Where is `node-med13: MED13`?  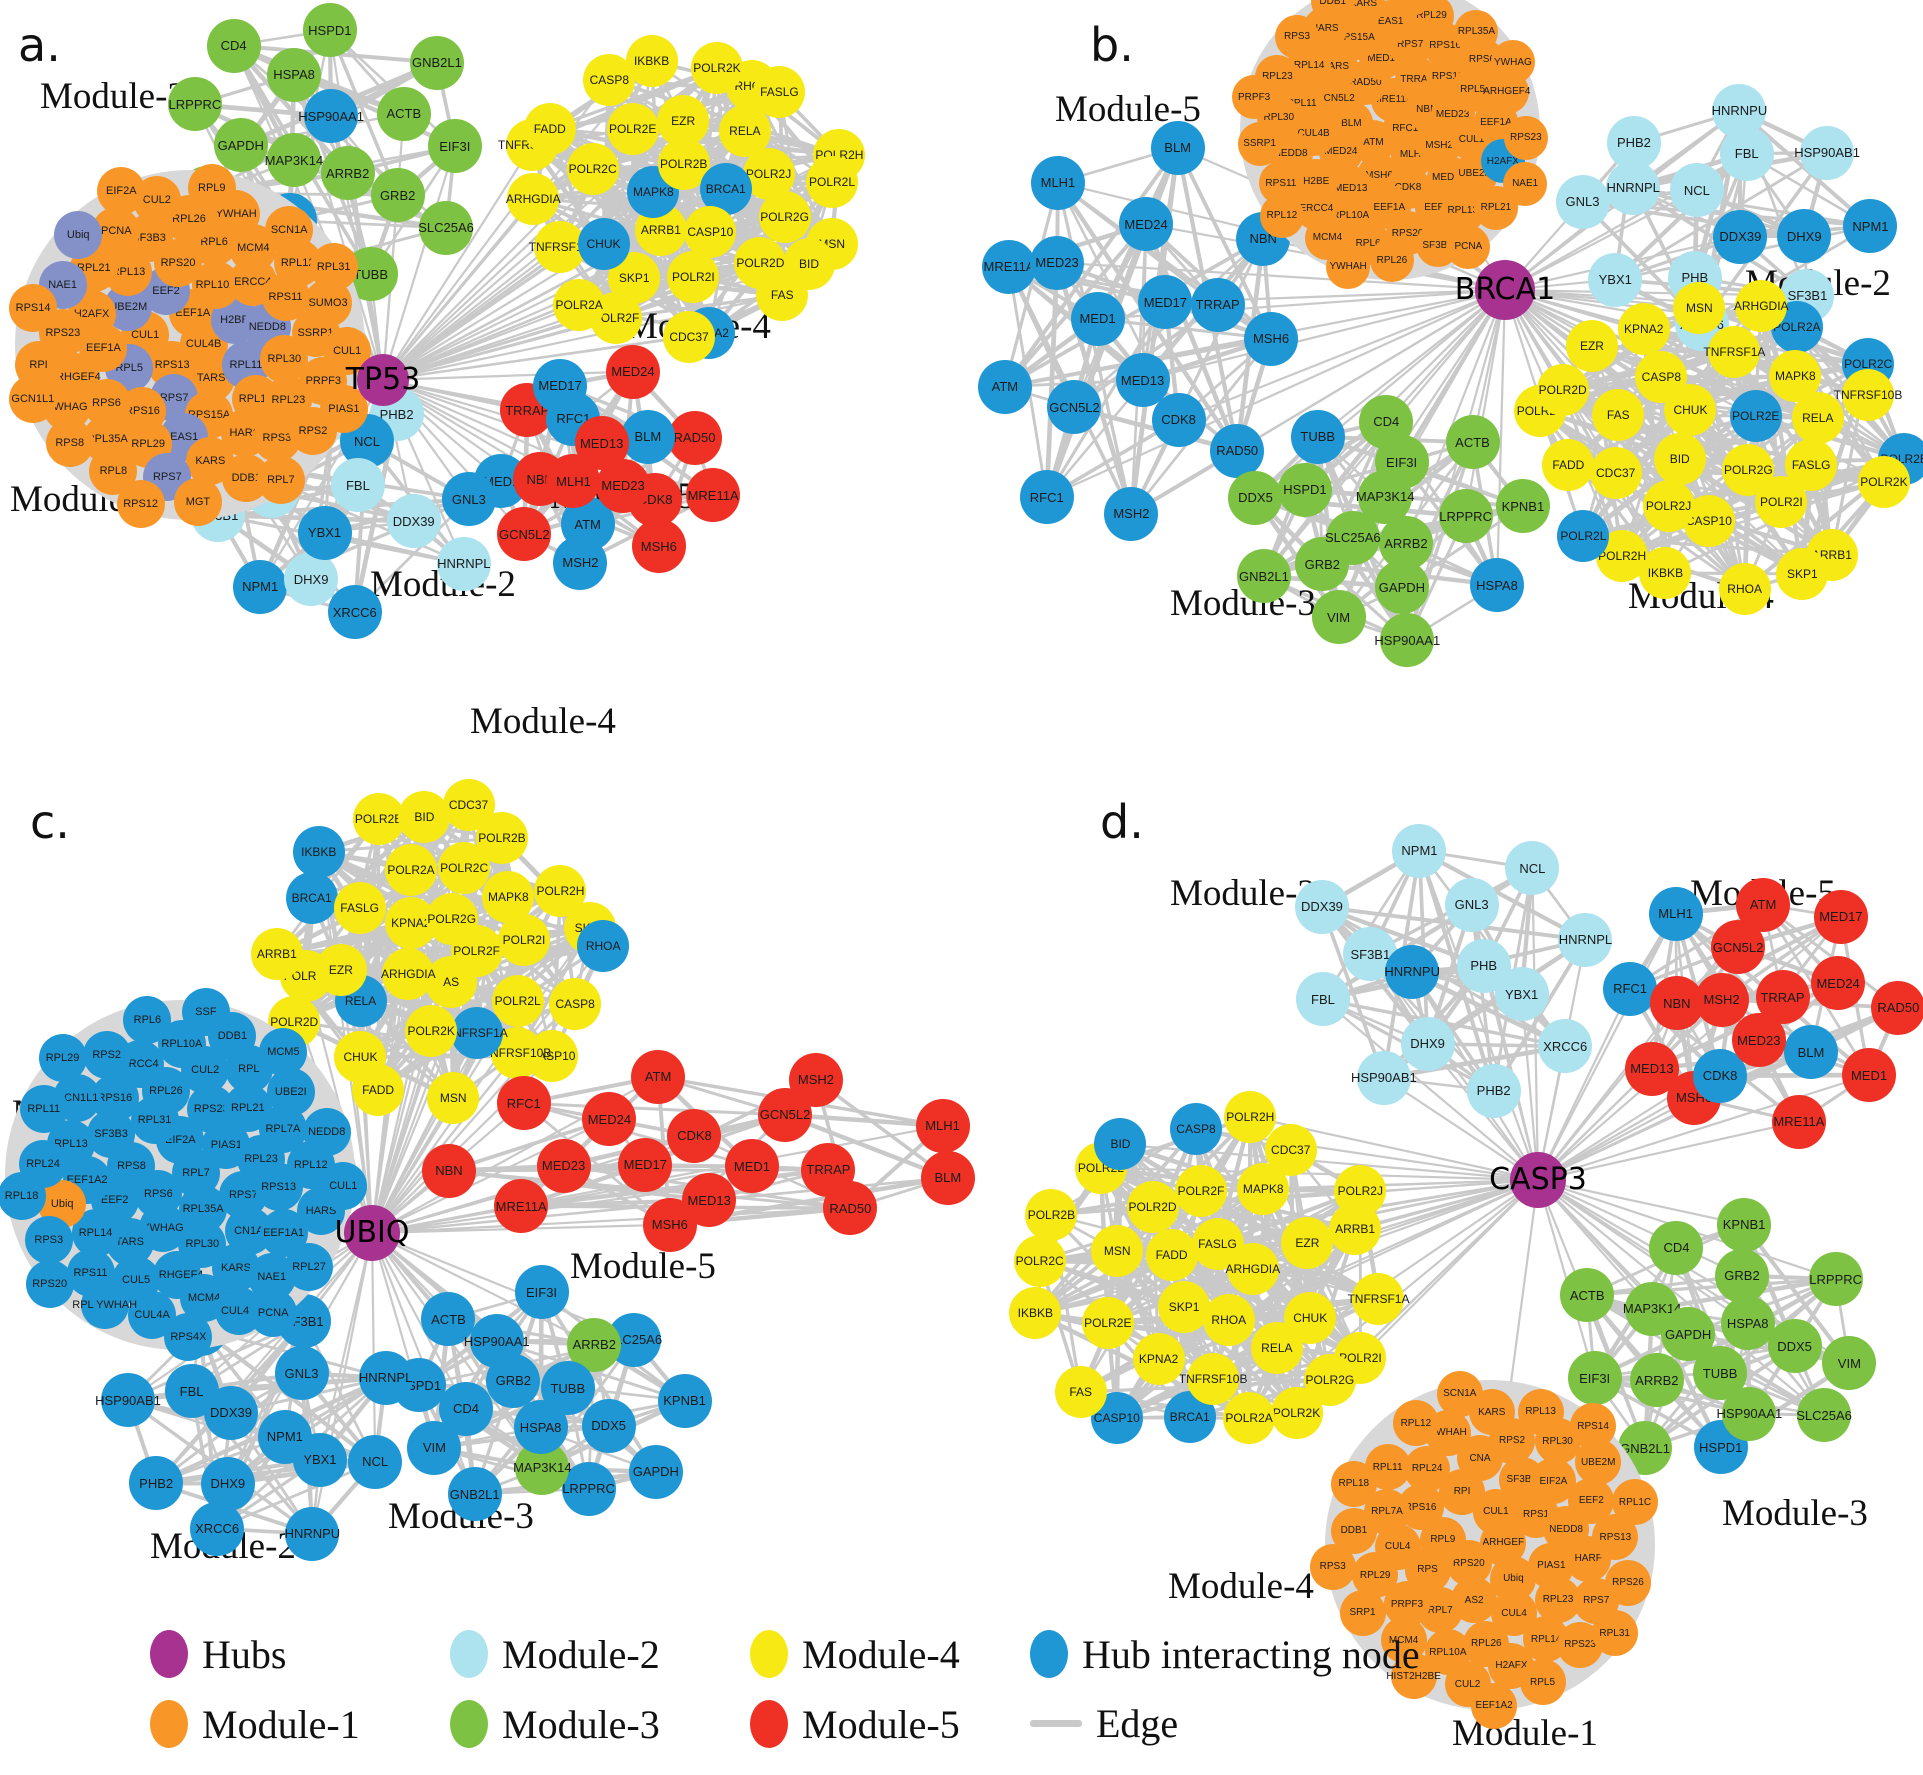
node-med13: MED13 is located at coordinates (709, 1200).